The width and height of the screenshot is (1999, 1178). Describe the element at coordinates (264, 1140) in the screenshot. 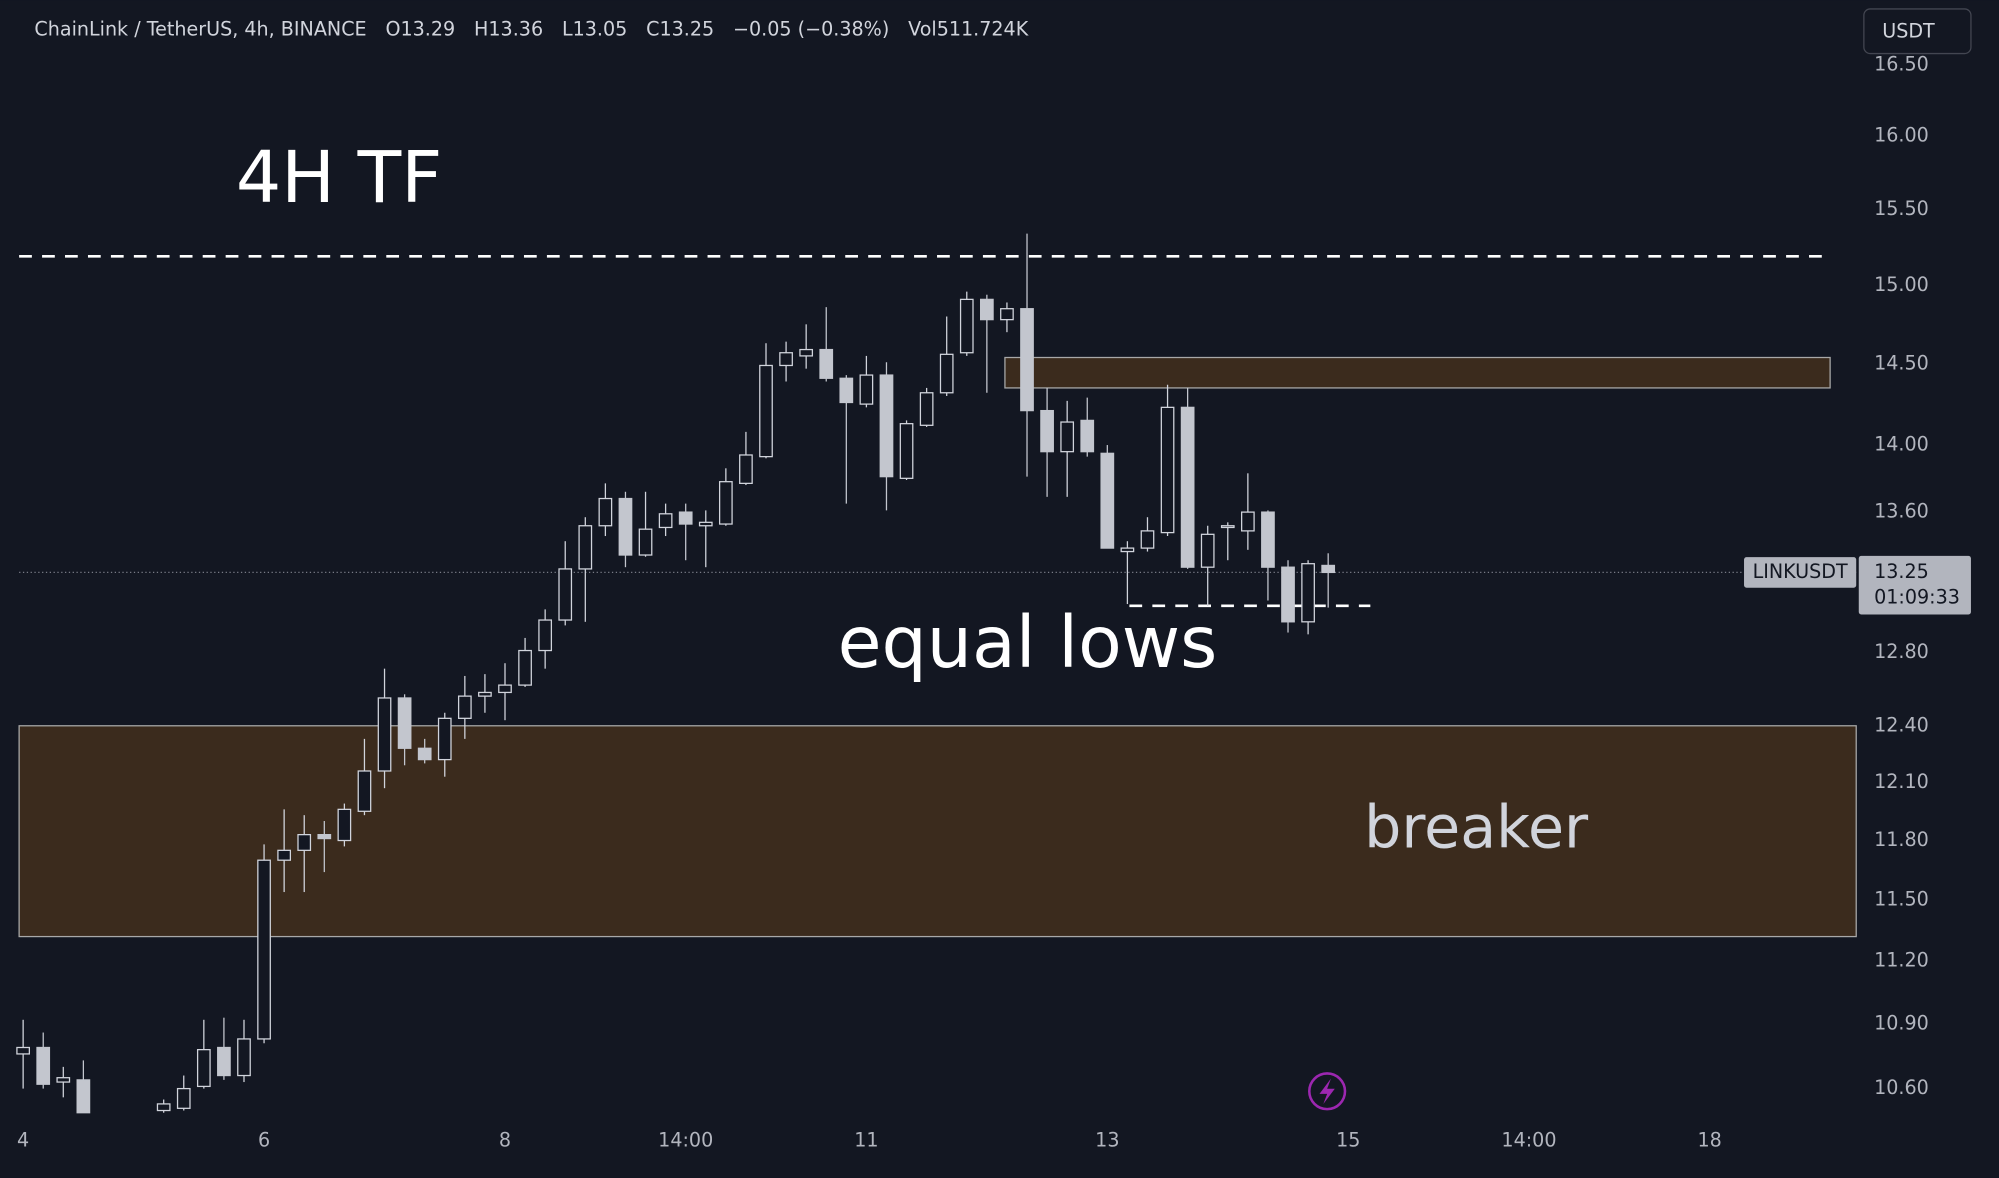

I see `x-tick-label: 6` at that location.